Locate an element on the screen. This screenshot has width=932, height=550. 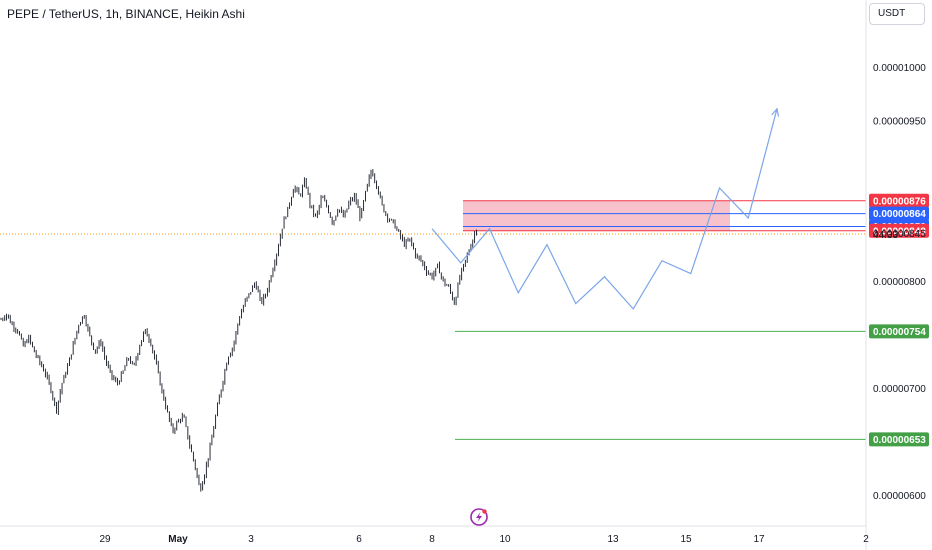
price-tag-6: 0.00000653 is located at coordinates (899, 440).